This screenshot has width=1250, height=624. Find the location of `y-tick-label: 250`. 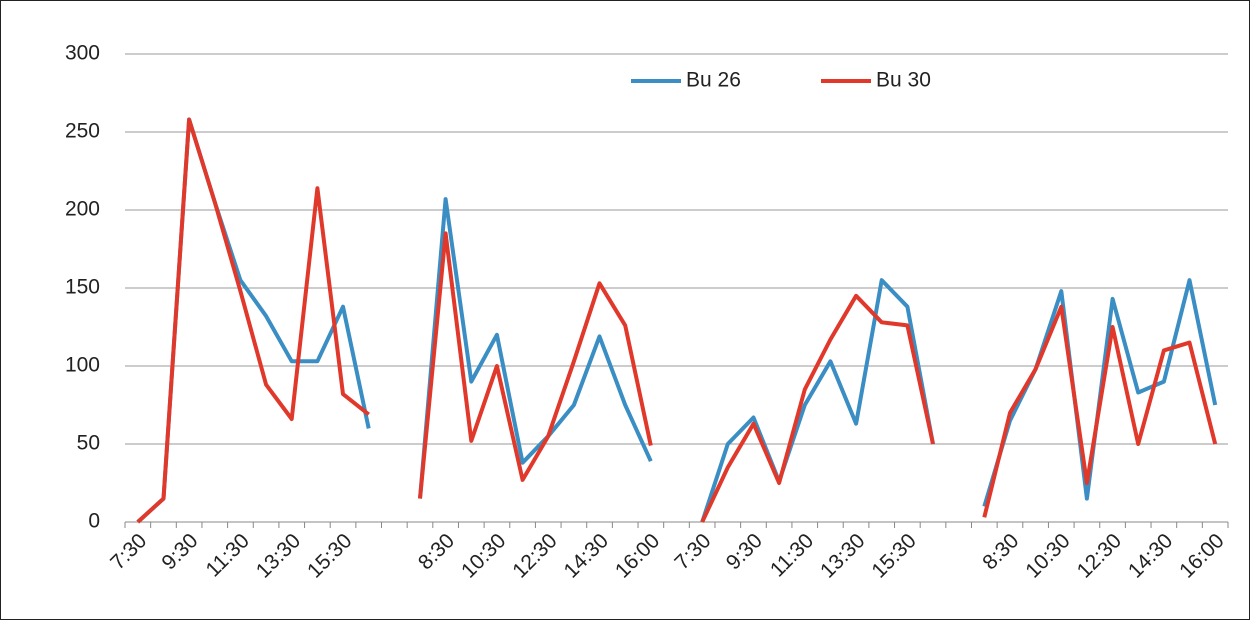

y-tick-label: 250 is located at coordinates (82, 131).